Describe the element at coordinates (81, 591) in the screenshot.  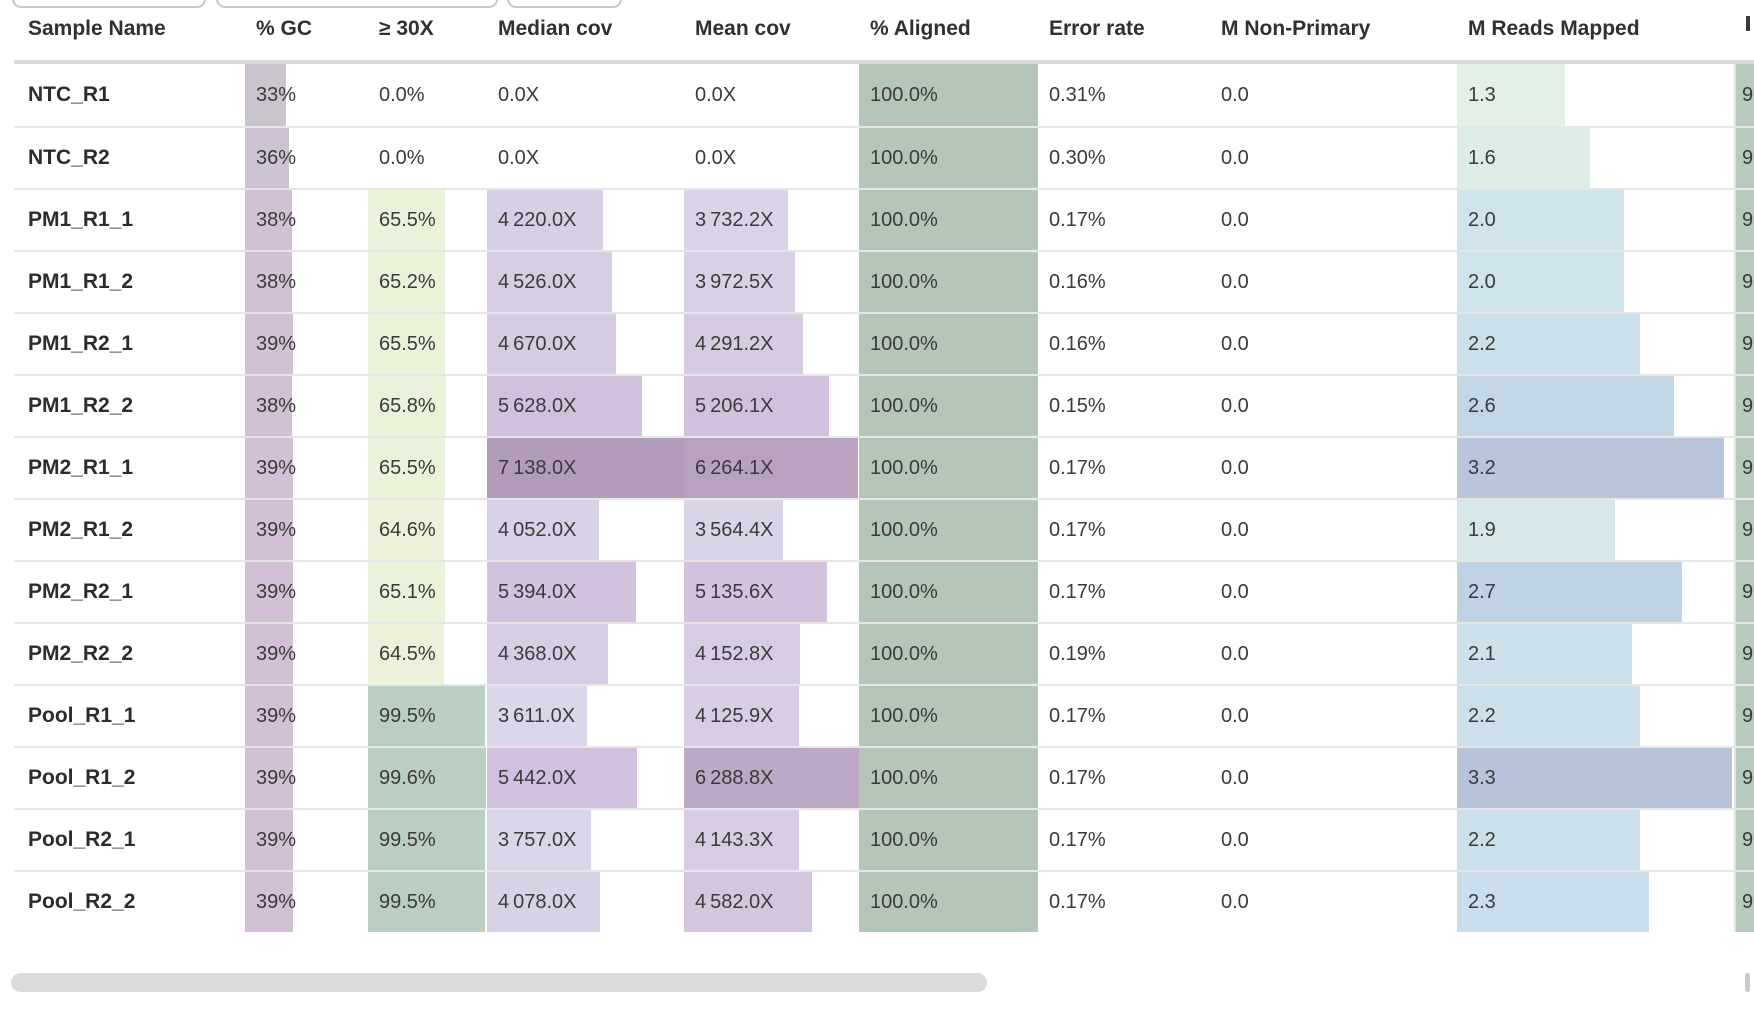
I see `sample-name: PM2_R2_1` at that location.